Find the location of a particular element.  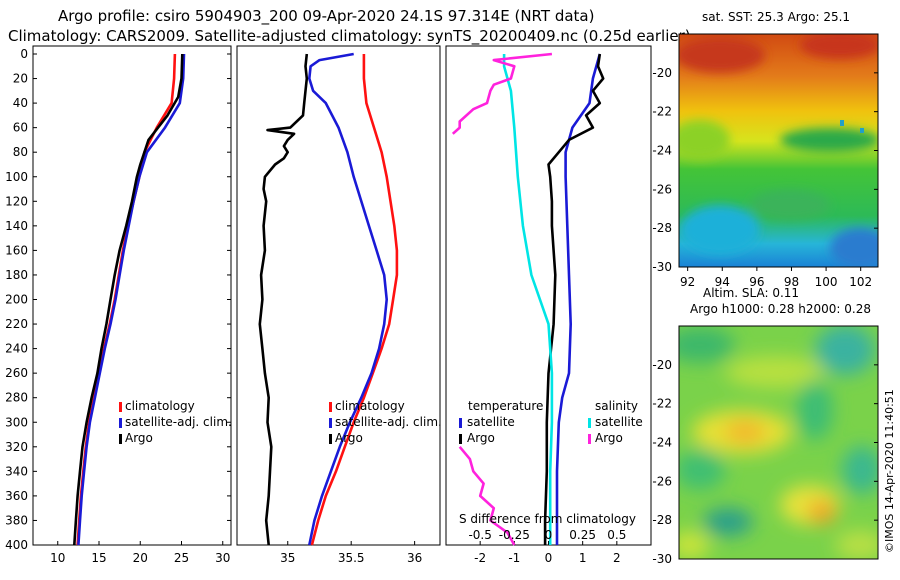

temperature-satellite-line is located at coordinates (578, 299).